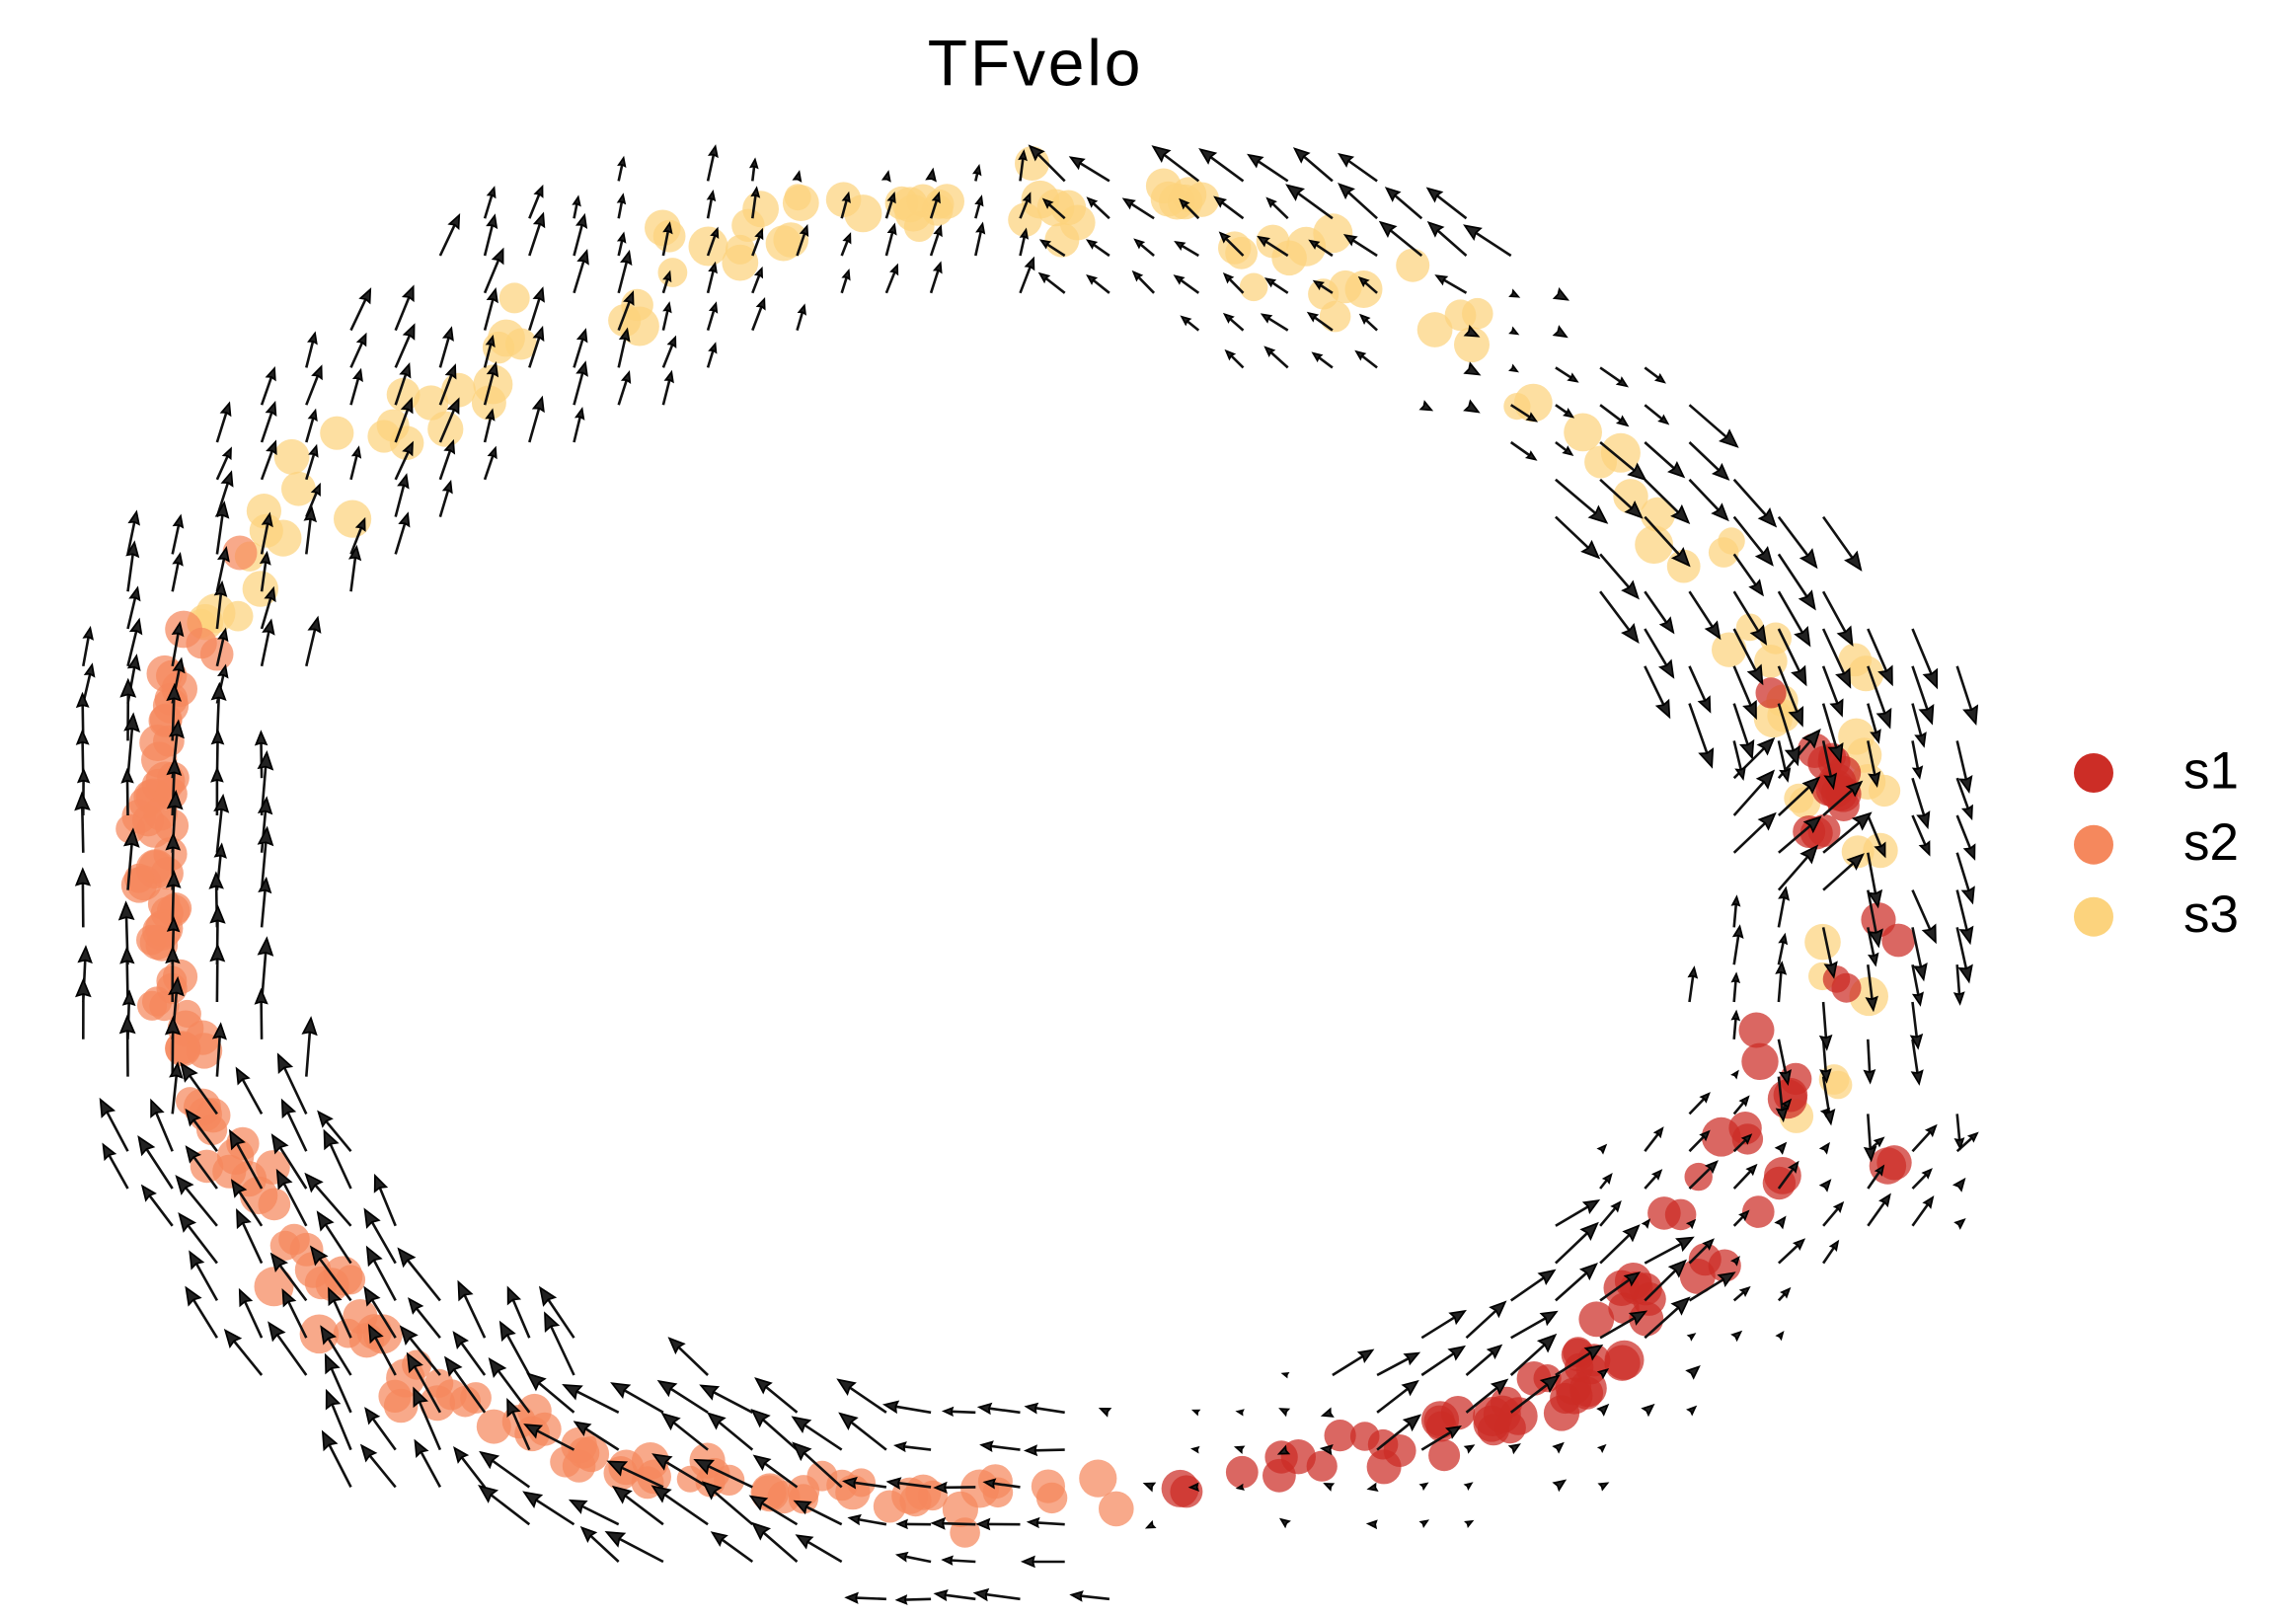 The width and height of the screenshot is (2296, 1617). I want to click on svg-text: s3, so click(2211, 915).